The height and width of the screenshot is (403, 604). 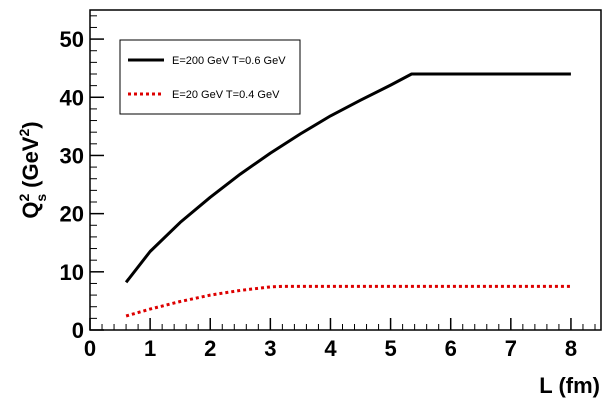 I want to click on y-tick-label: 30, so click(x=72, y=155).